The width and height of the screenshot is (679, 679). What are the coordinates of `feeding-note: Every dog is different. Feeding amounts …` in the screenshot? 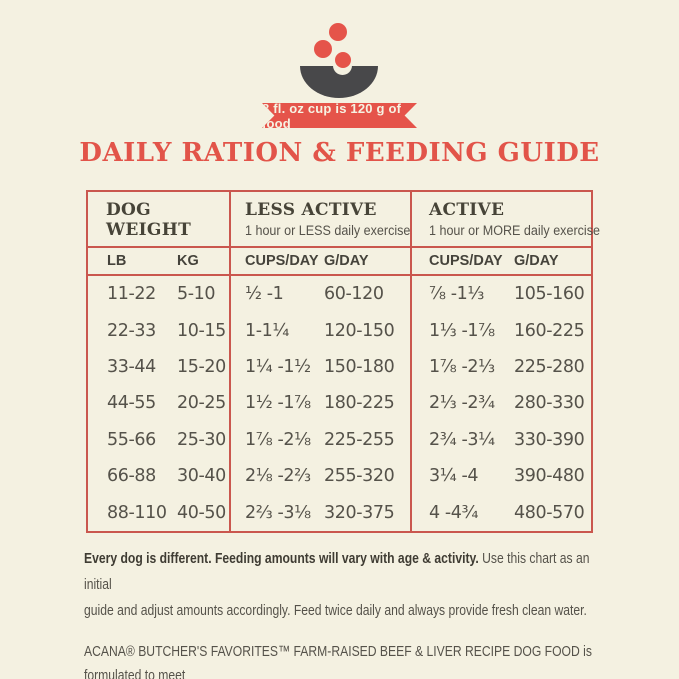 It's located at (343, 585).